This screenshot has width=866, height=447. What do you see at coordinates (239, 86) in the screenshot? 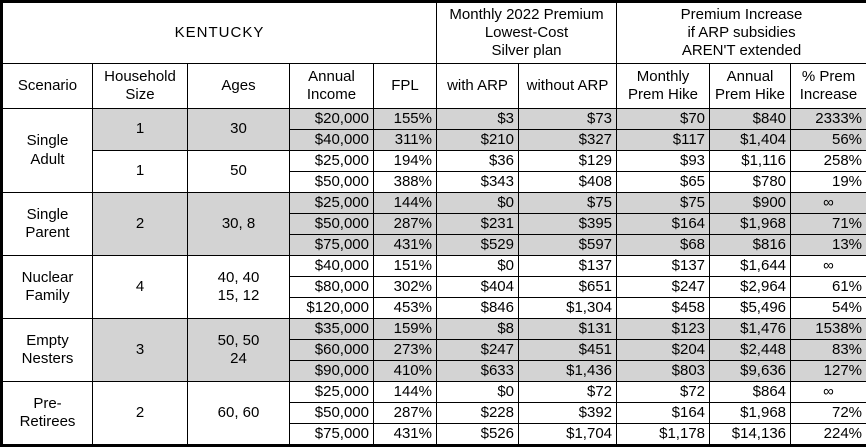
I see `col-header-ages: Ages` at bounding box center [239, 86].